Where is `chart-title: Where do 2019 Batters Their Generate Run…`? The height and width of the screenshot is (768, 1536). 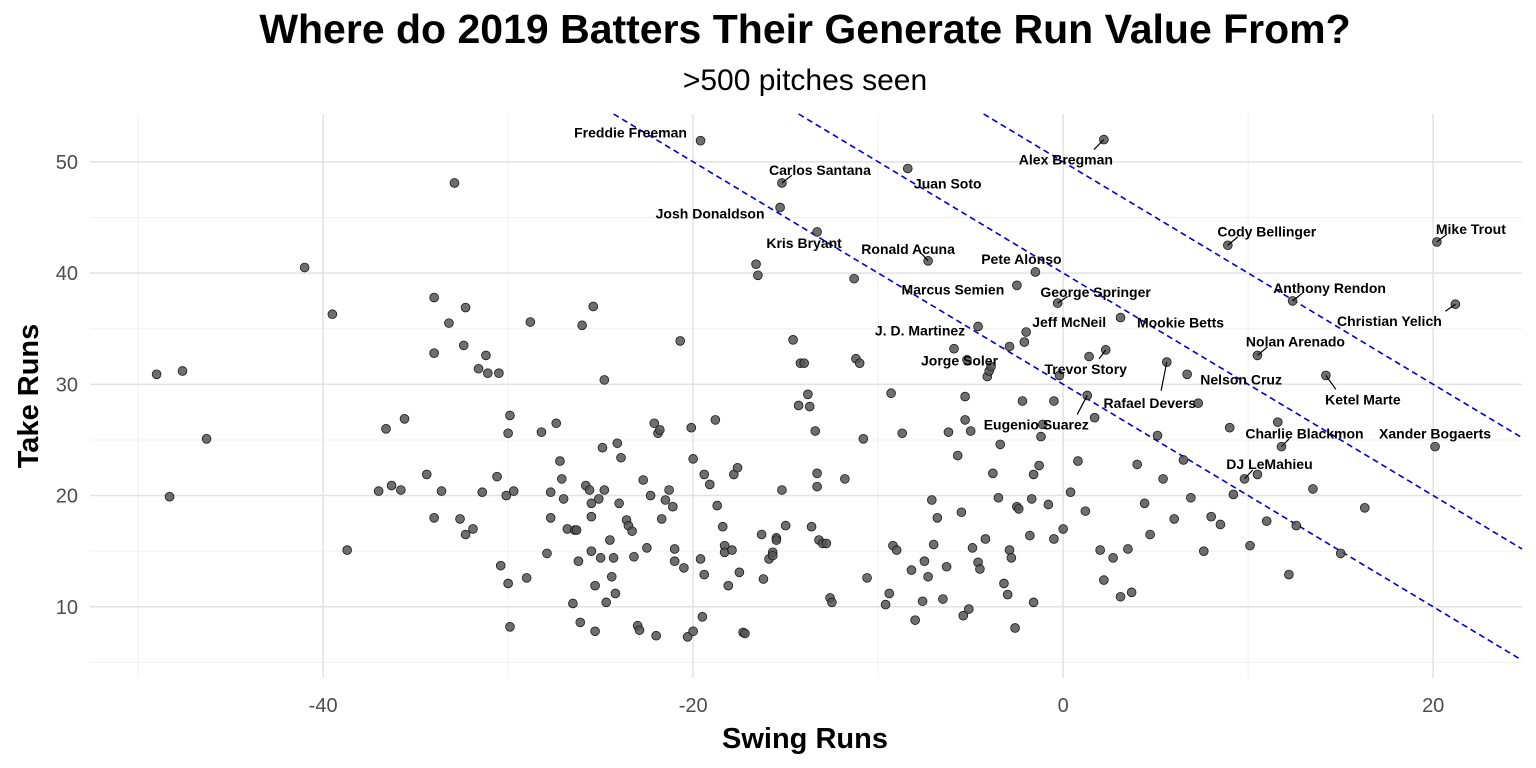 chart-title: Where do 2019 Batters Their Generate Run… is located at coordinates (805, 29).